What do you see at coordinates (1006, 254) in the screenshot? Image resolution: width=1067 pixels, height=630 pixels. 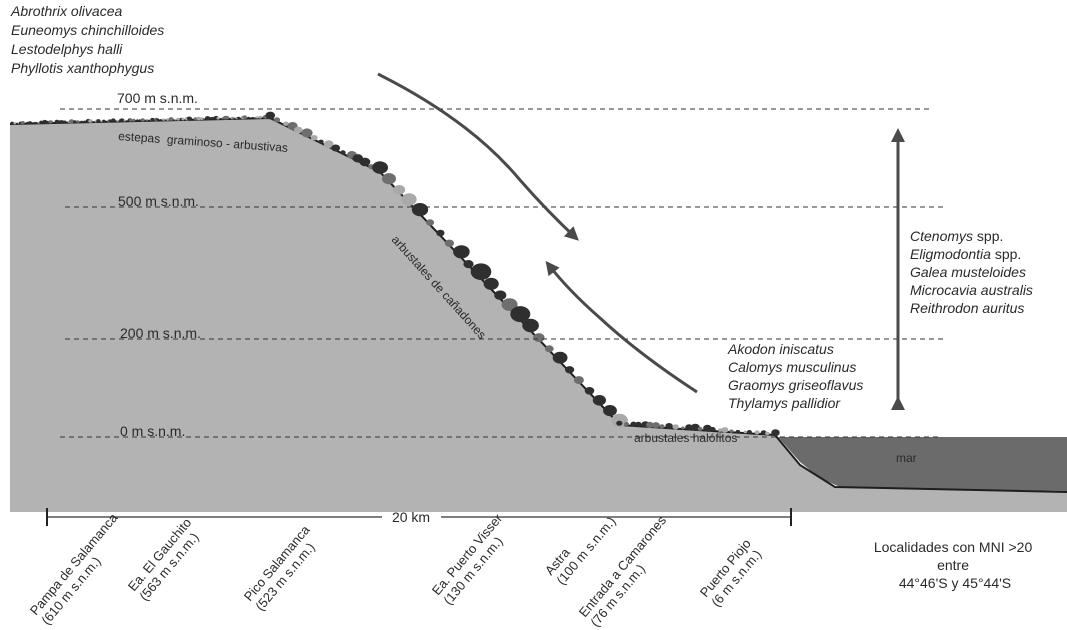 I see `species-suffix: spp.` at bounding box center [1006, 254].